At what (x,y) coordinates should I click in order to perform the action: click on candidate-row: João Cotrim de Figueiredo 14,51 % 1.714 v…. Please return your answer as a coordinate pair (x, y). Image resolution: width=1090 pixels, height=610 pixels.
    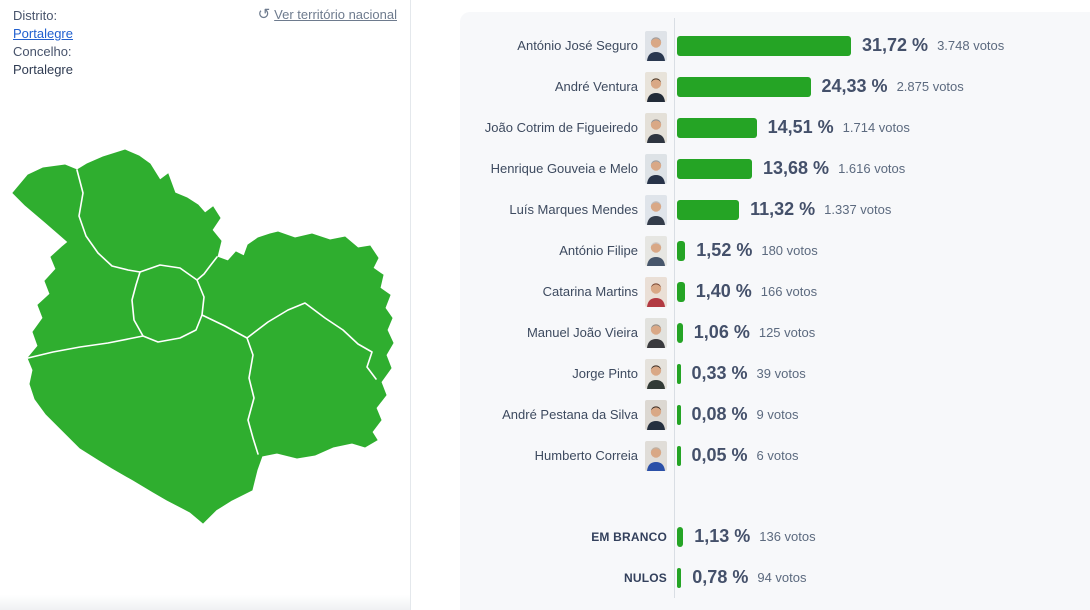
    Looking at the image, I should click on (775, 127).